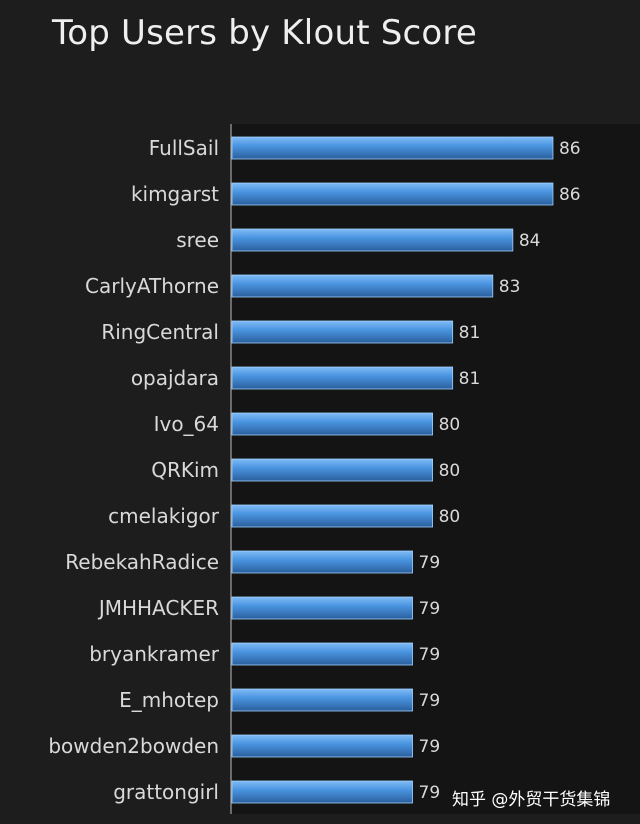  What do you see at coordinates (530, 241) in the screenshot?
I see `value-label: 84` at bounding box center [530, 241].